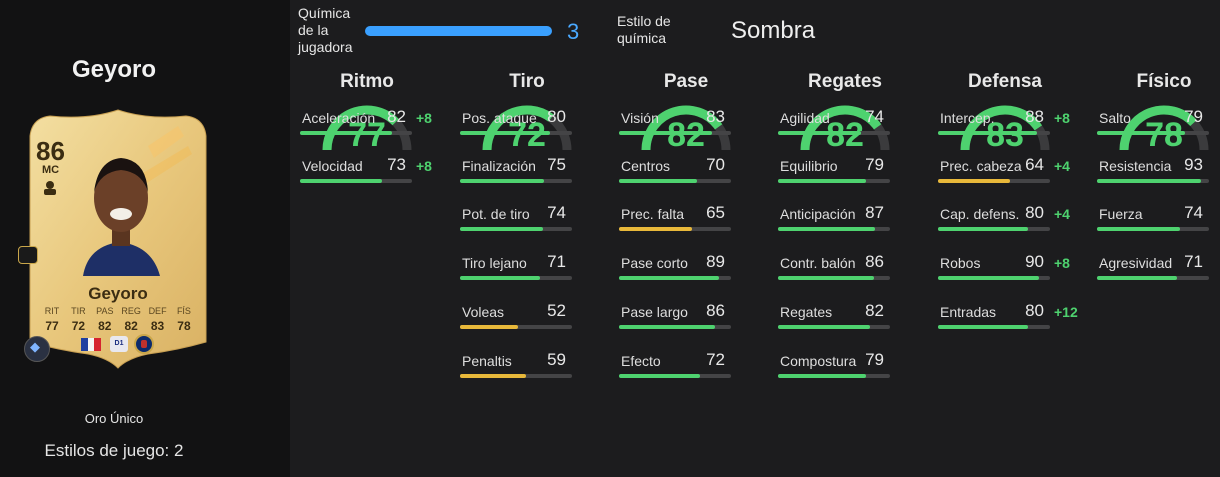 This screenshot has height=477, width=1220. I want to click on card-stat-value: 77, so click(52, 326).